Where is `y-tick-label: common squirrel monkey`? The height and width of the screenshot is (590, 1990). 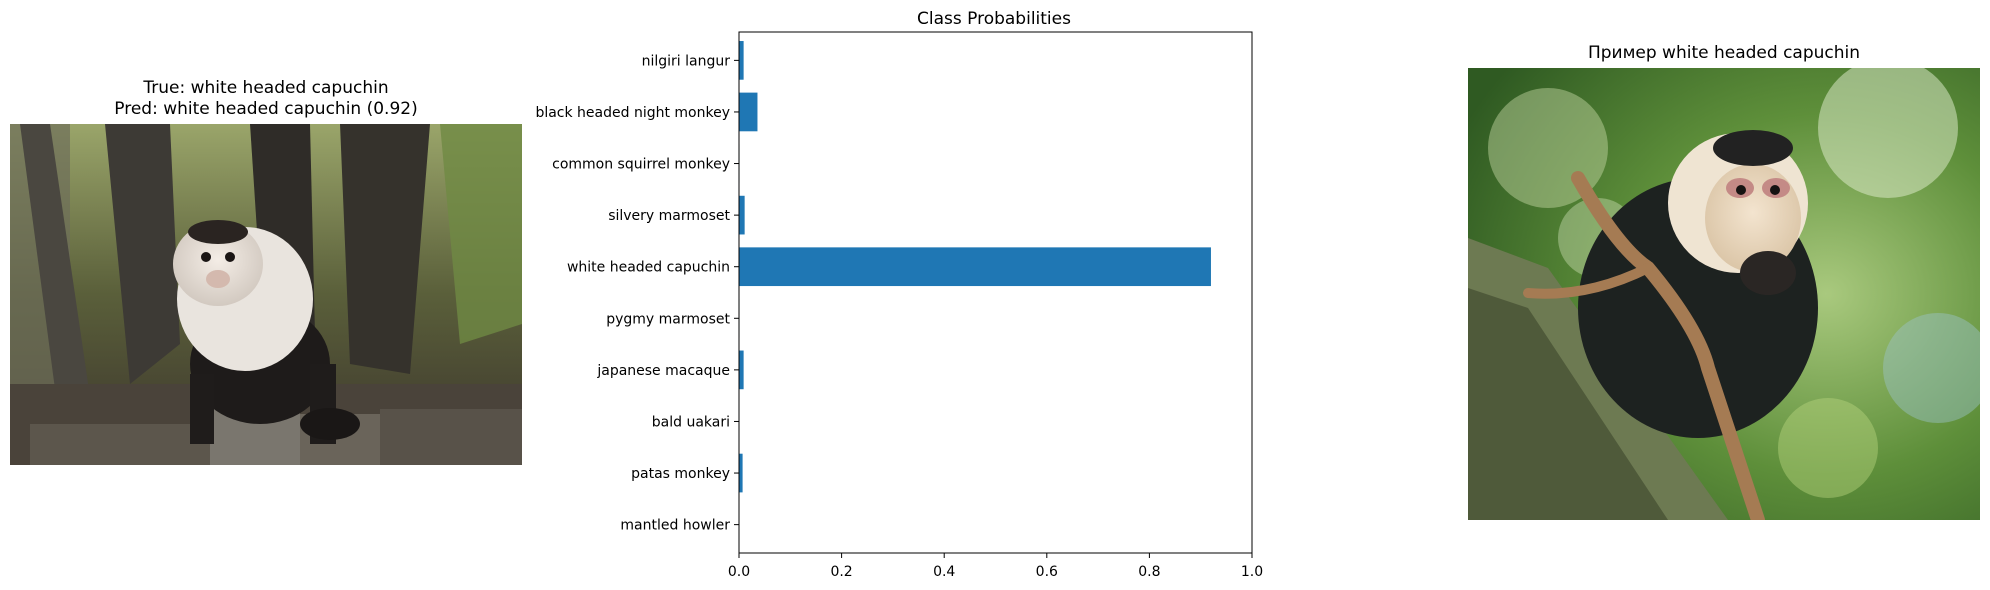
y-tick-label: common squirrel monkey is located at coordinates (641, 165).